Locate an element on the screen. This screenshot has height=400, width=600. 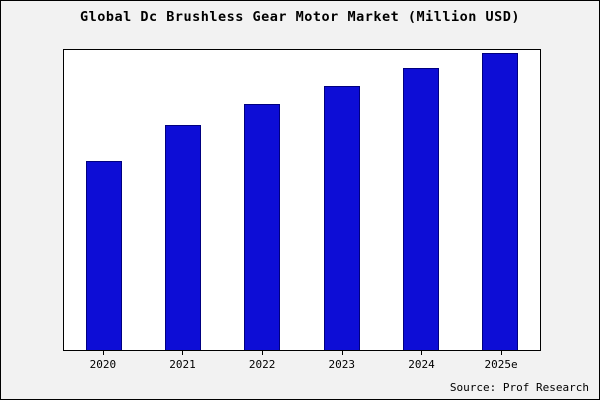
x-tick-label-2025e: 2025e is located at coordinates (501, 361).